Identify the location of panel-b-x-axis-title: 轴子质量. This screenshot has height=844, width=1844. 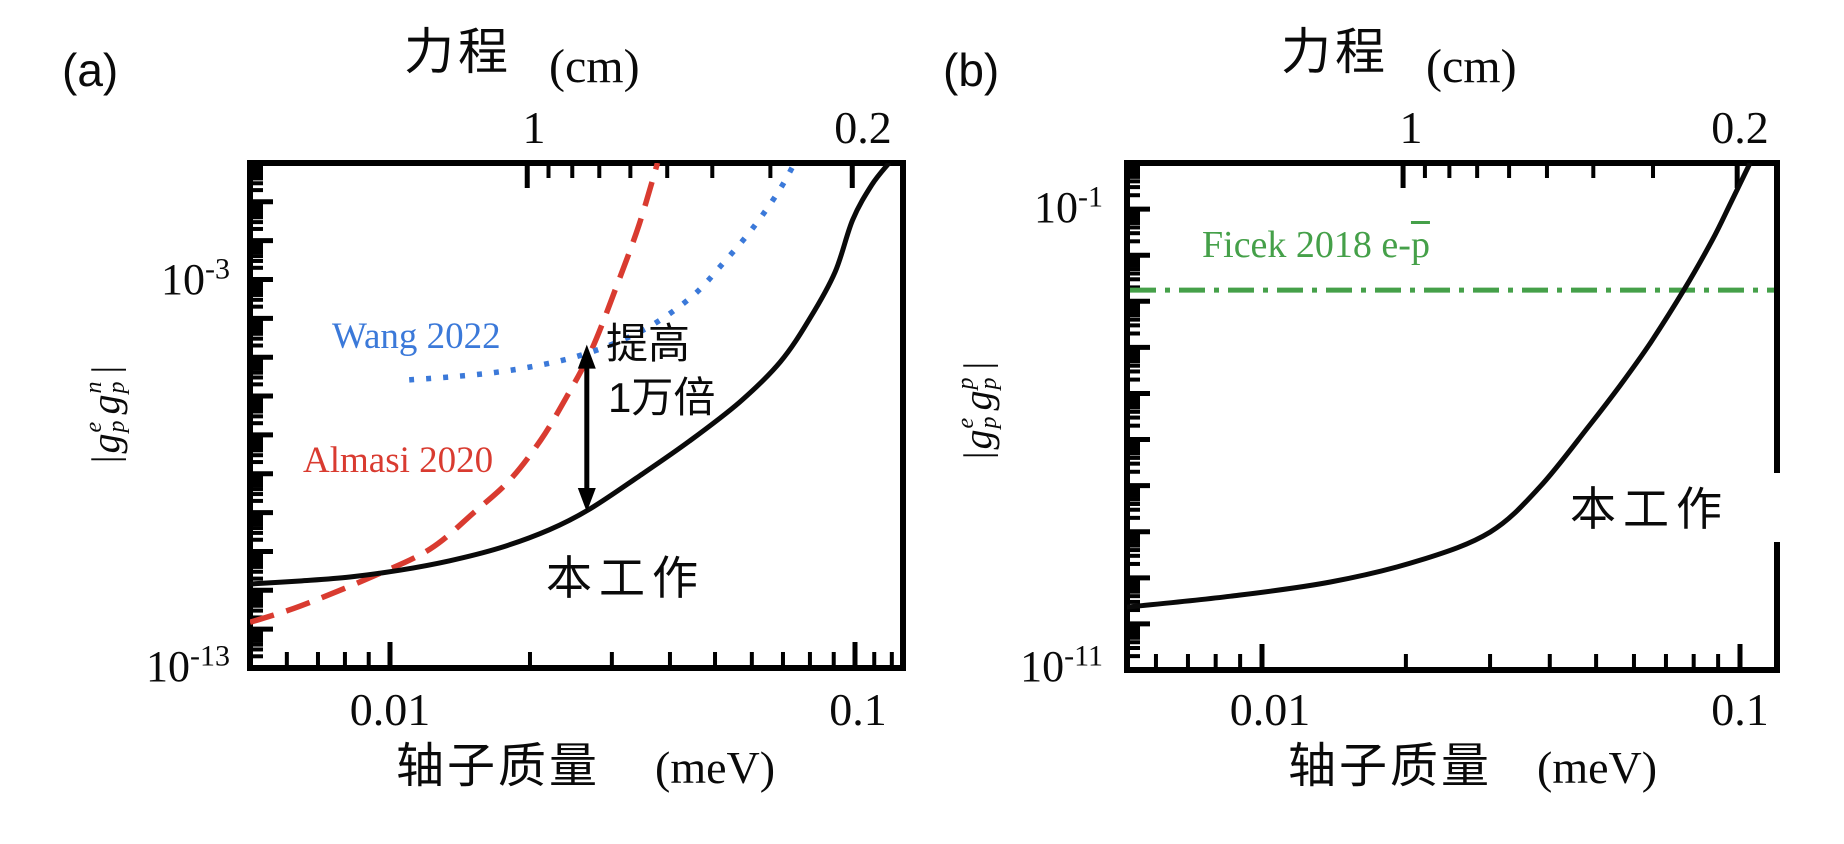
(1390, 766).